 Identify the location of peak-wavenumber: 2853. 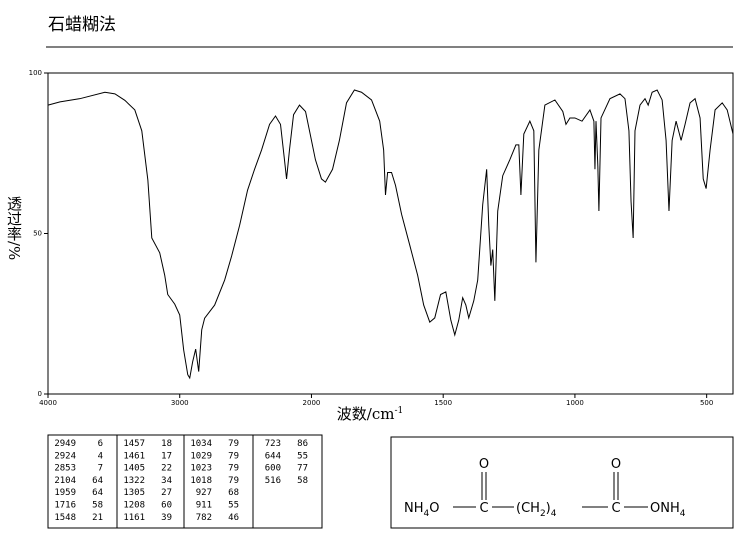
(65, 469).